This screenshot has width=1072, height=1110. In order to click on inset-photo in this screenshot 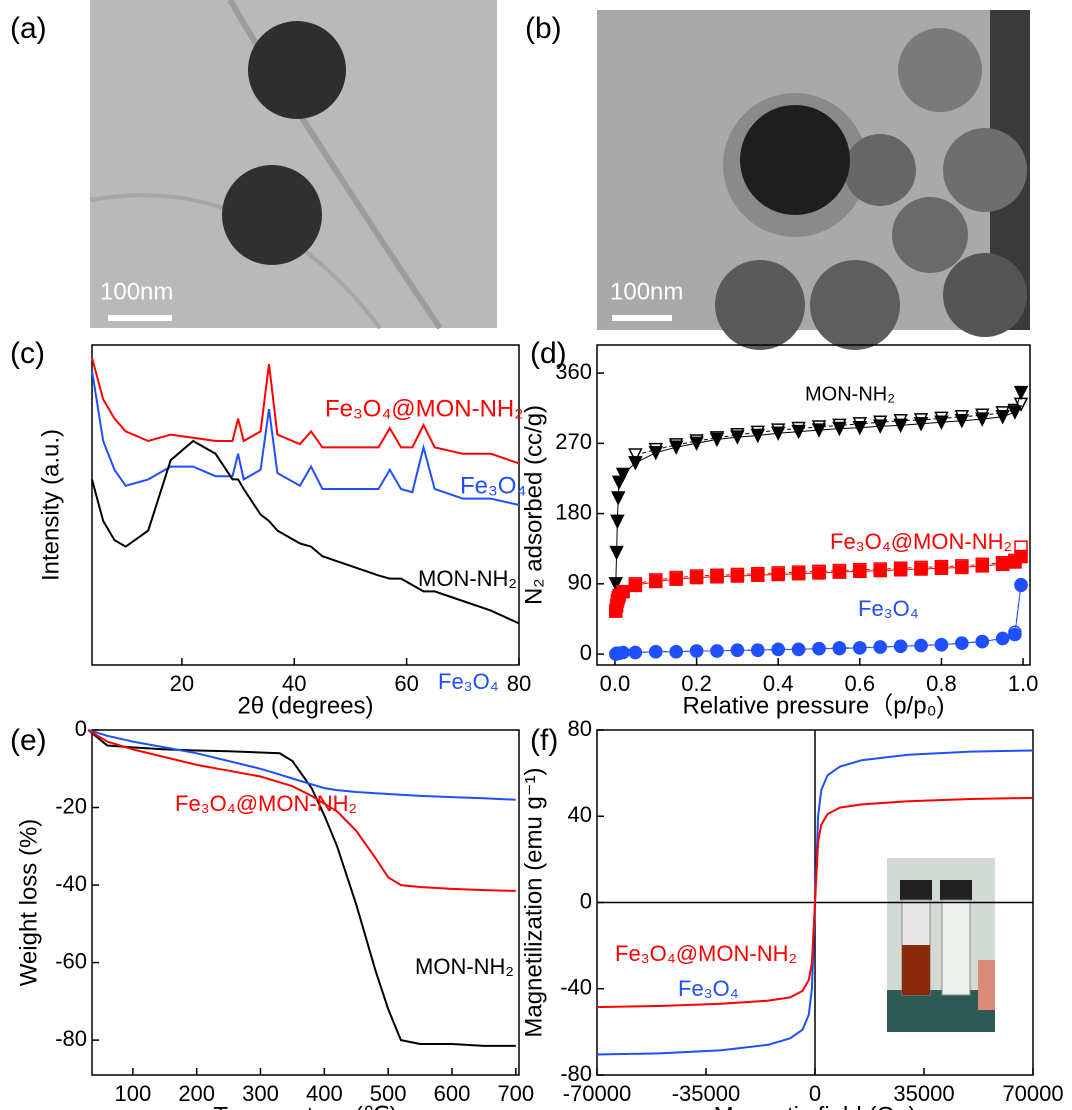, I will do `click(941, 945)`.